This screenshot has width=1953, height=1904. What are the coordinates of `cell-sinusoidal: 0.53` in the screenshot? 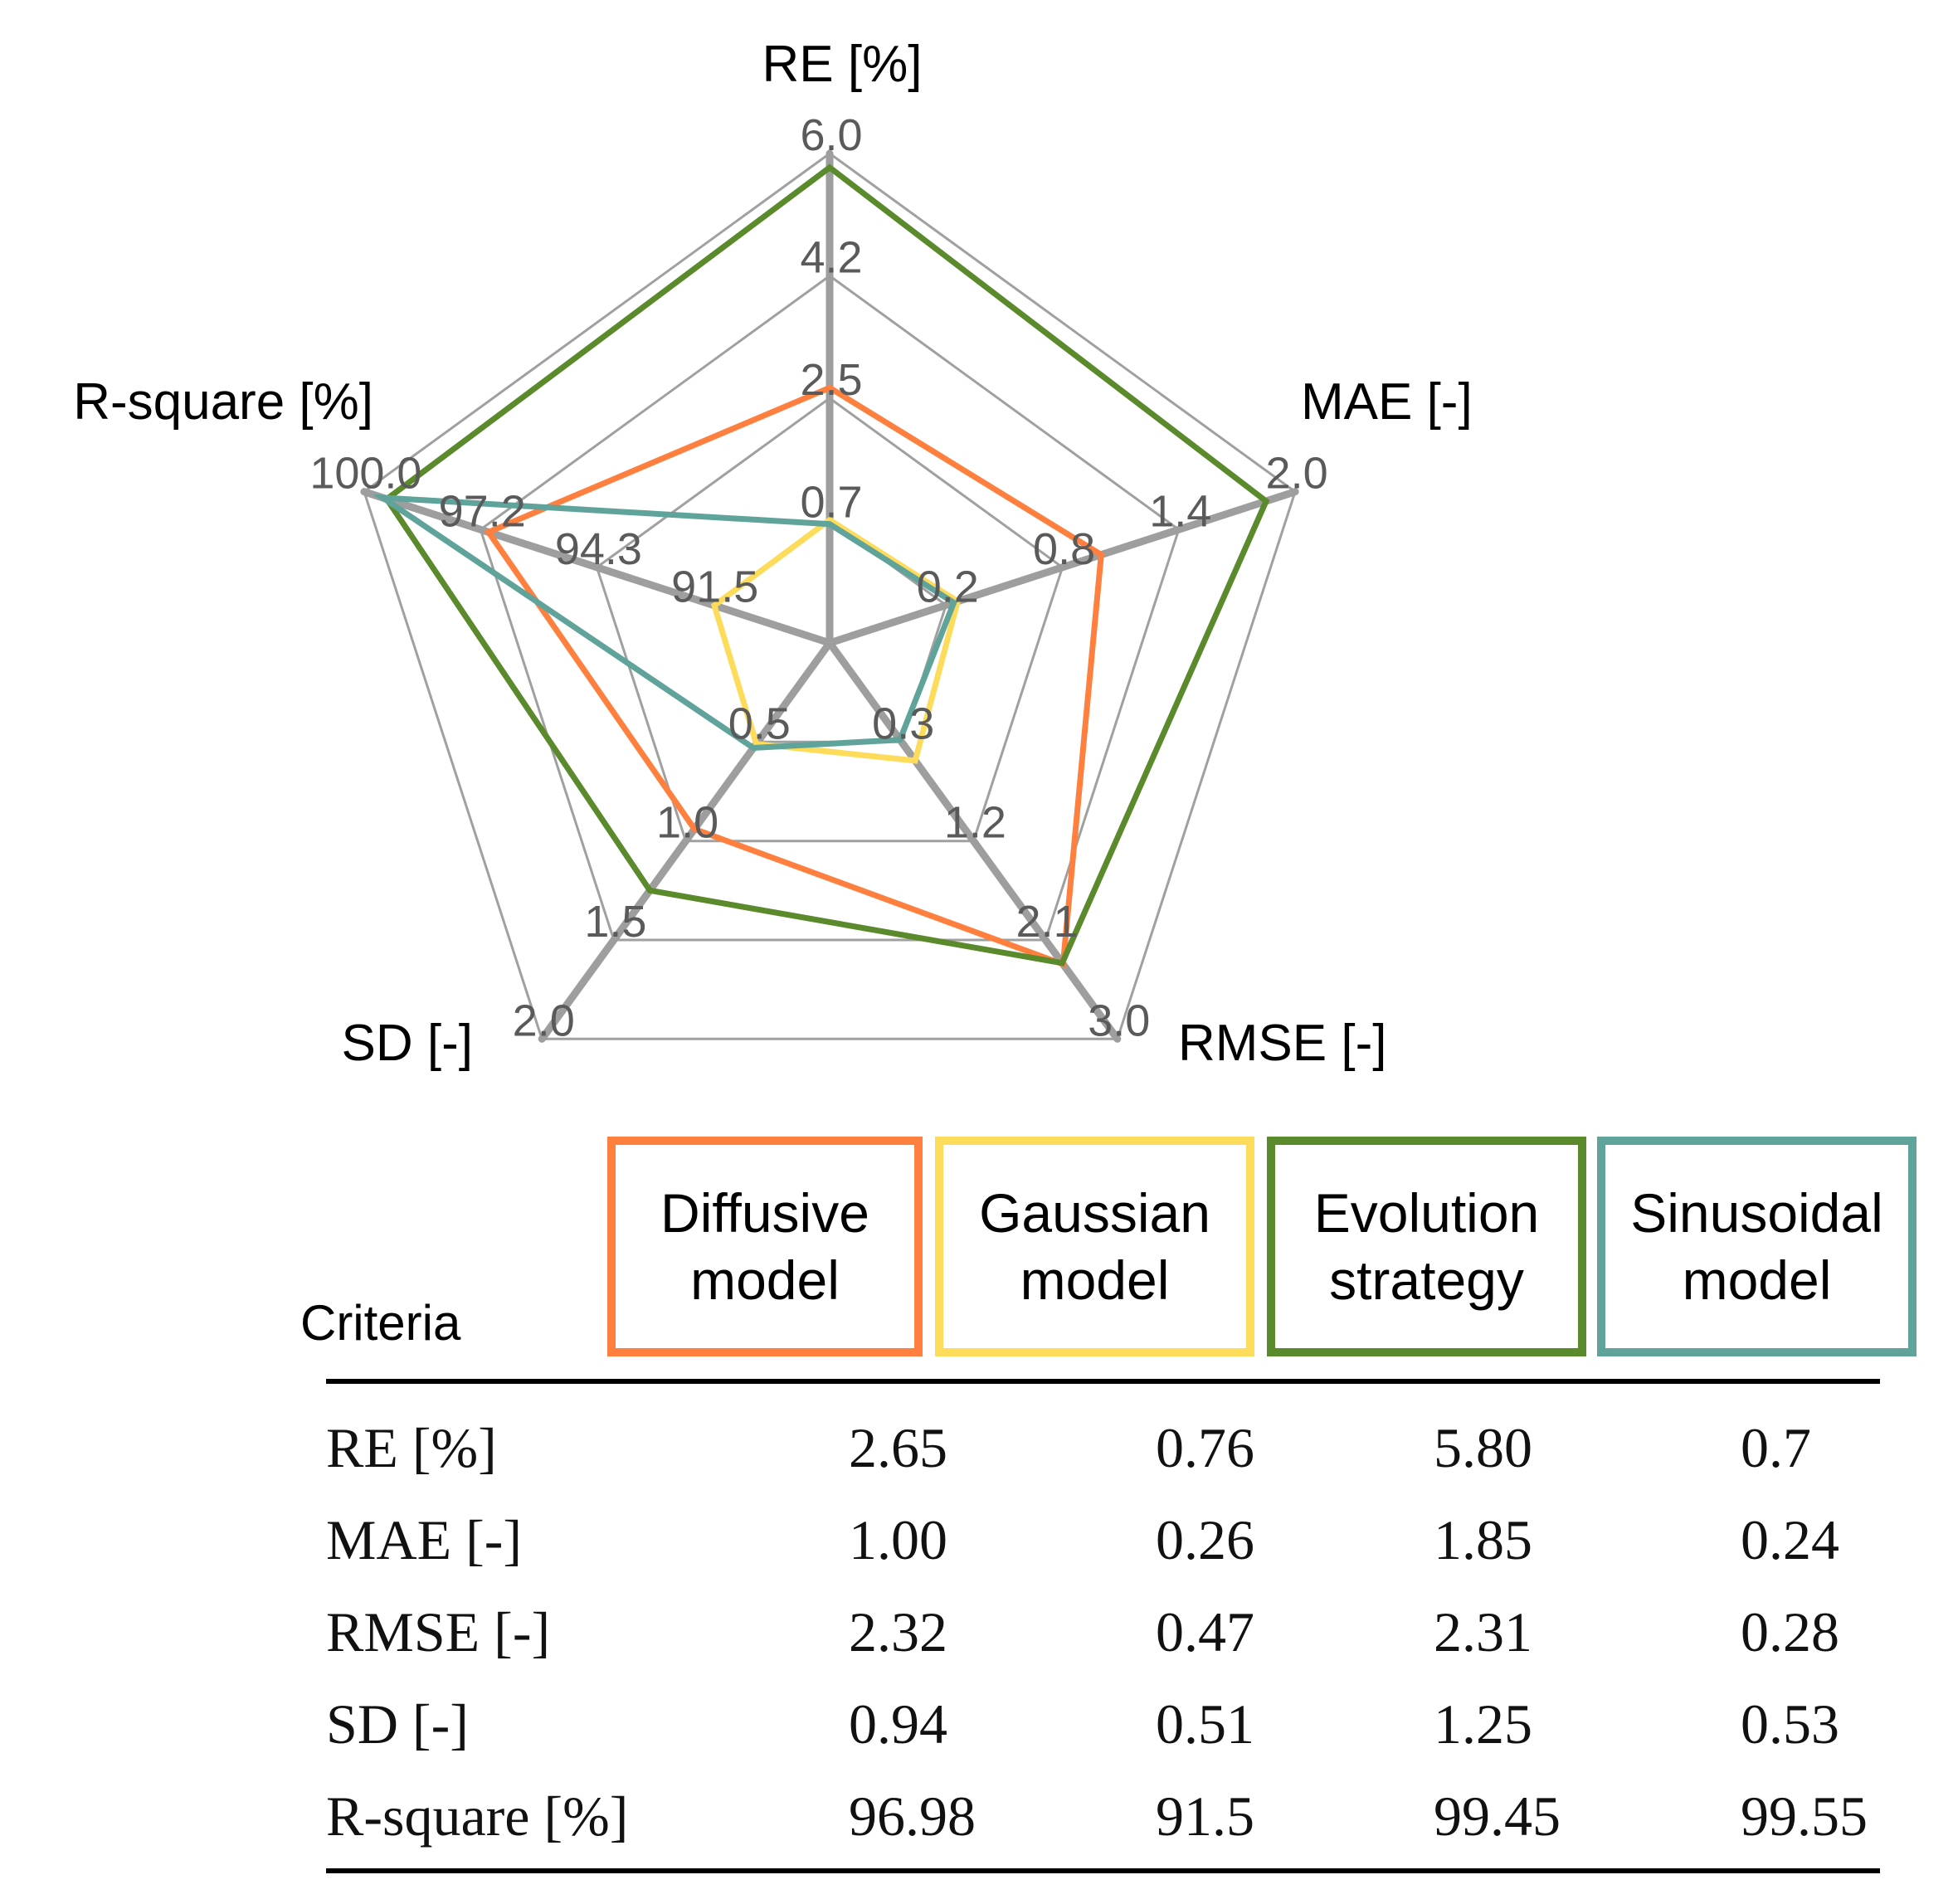 It's located at (1790, 1723).